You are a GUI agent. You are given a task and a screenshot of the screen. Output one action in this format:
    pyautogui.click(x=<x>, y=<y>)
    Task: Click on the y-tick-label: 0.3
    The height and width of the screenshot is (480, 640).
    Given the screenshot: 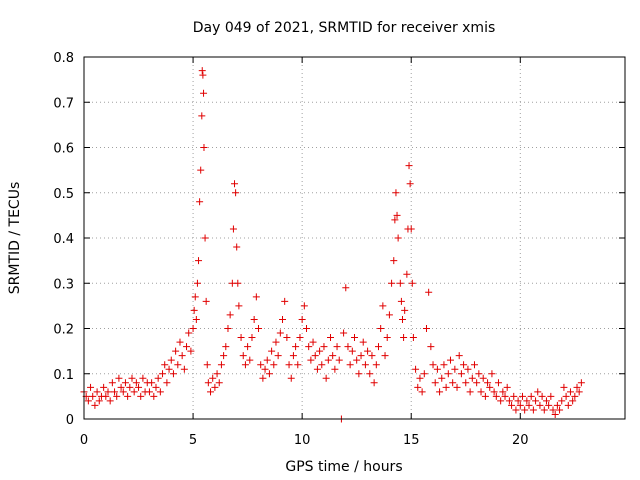 What is the action you would take?
    pyautogui.click(x=63, y=284)
    